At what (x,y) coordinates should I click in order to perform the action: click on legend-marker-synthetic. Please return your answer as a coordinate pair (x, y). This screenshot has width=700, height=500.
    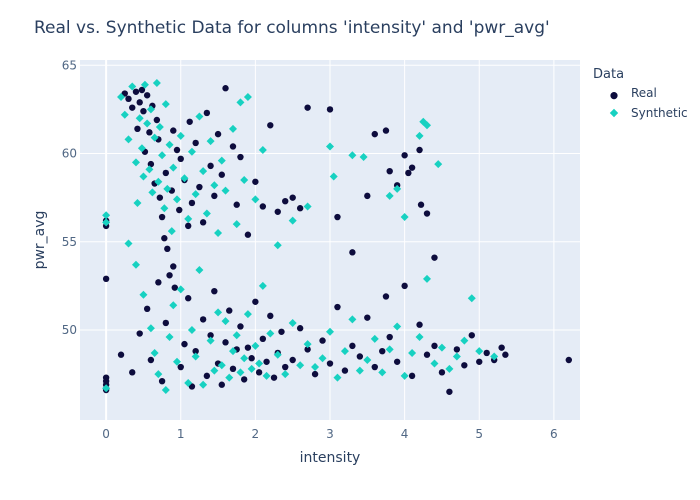
    Looking at the image, I should click on (614, 113).